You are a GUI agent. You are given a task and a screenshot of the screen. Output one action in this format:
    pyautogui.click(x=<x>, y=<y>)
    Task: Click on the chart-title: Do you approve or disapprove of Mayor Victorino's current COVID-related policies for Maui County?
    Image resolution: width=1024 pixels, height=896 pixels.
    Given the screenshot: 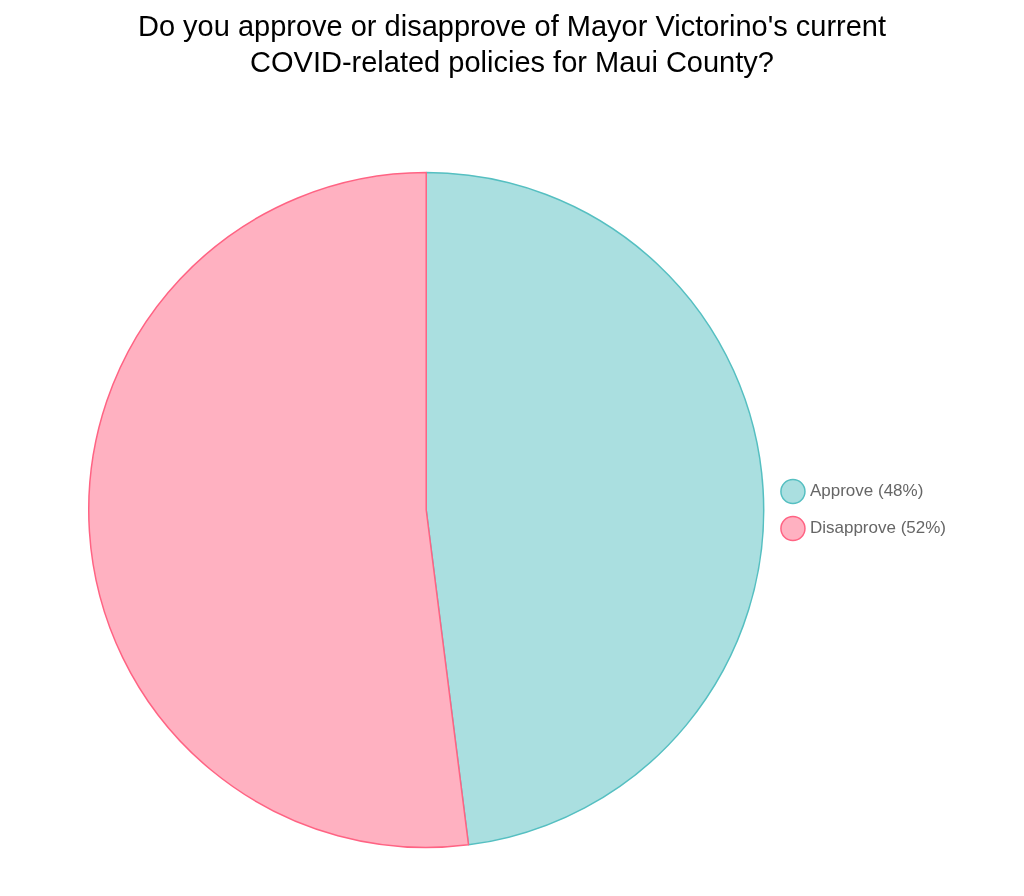 What is the action you would take?
    pyautogui.click(x=512, y=44)
    